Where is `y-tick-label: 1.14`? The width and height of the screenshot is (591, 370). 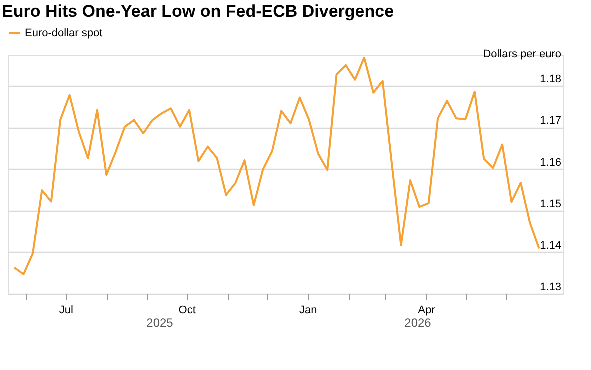
y-tick-label: 1.14 is located at coordinates (551, 246).